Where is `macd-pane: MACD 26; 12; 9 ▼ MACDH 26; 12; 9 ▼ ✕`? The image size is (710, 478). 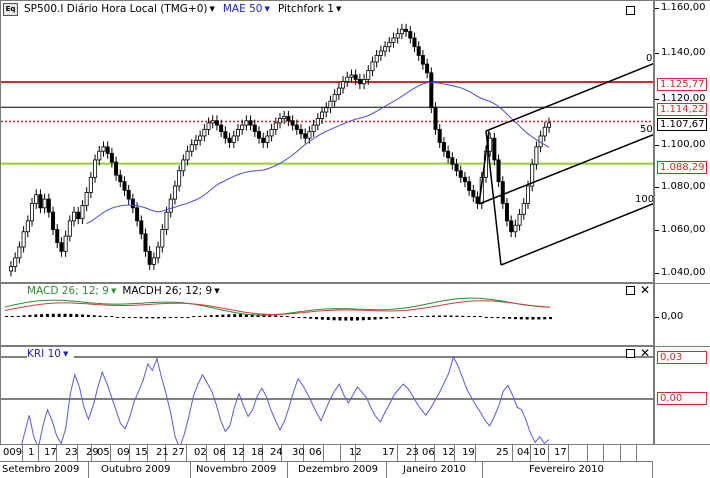 macd-pane: MACD 26; 12; 9 ▼ MACDH 26; 12; 9 ▼ ✕ is located at coordinates (327, 314).